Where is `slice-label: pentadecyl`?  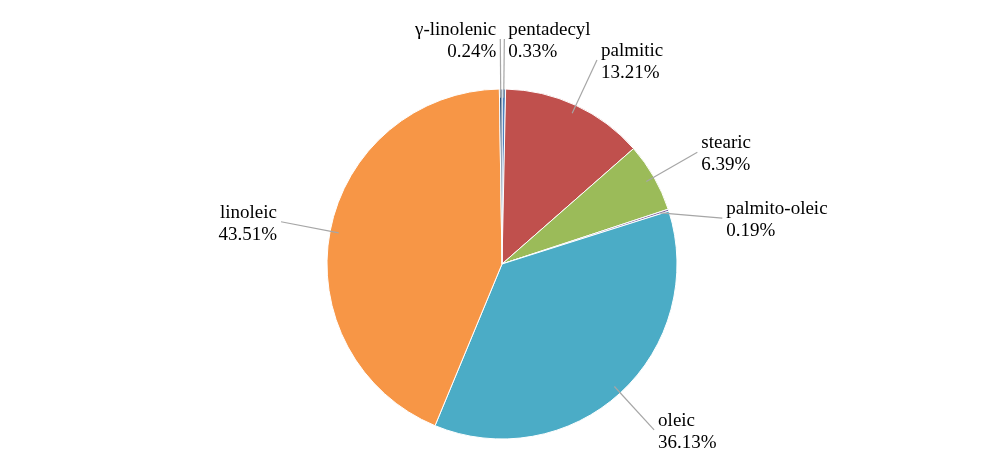
slice-label: pentadecyl is located at coordinates (549, 29).